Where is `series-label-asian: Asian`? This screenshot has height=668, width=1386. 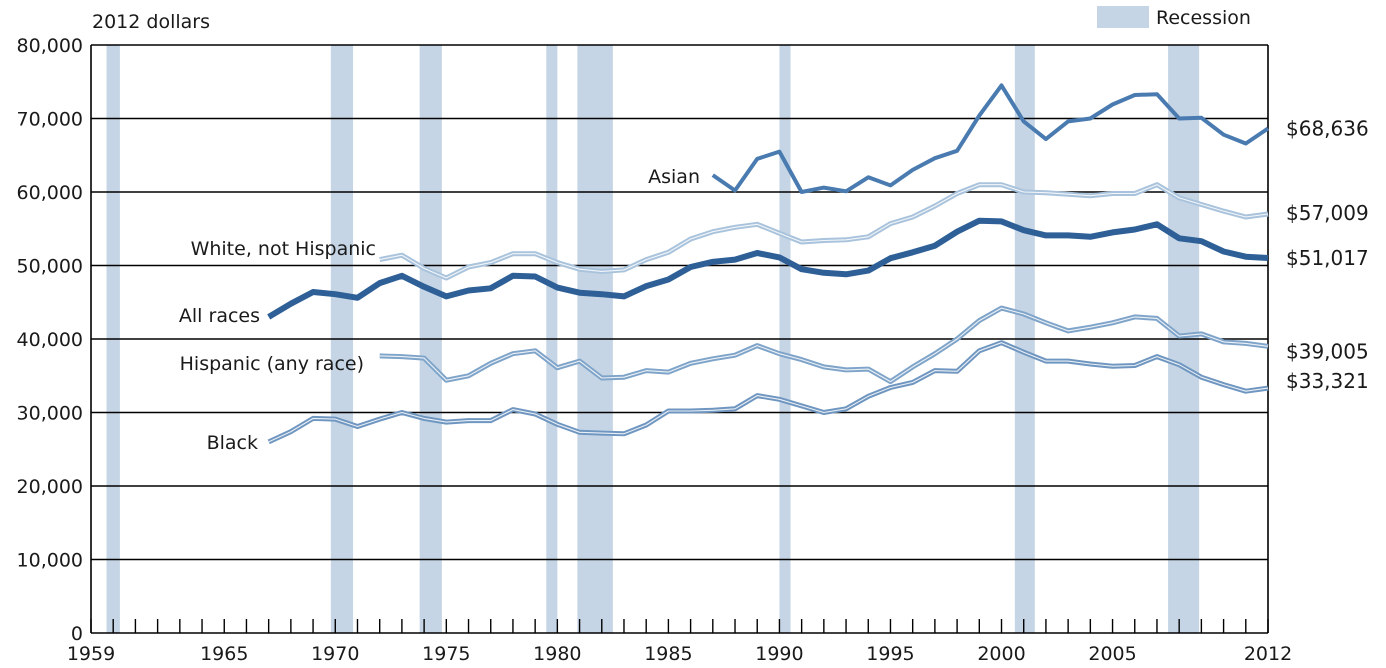 series-label-asian: Asian is located at coordinates (674, 177).